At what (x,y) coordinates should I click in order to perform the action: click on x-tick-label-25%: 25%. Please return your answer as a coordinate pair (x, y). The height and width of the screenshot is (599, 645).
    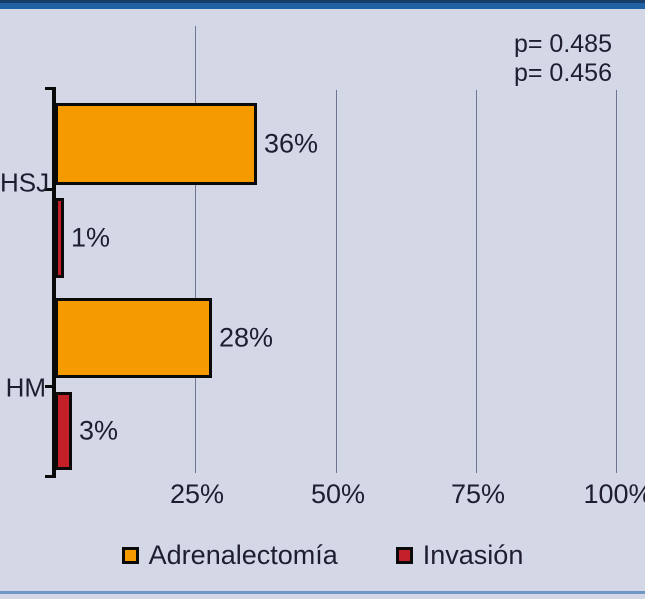
    Looking at the image, I should click on (197, 494).